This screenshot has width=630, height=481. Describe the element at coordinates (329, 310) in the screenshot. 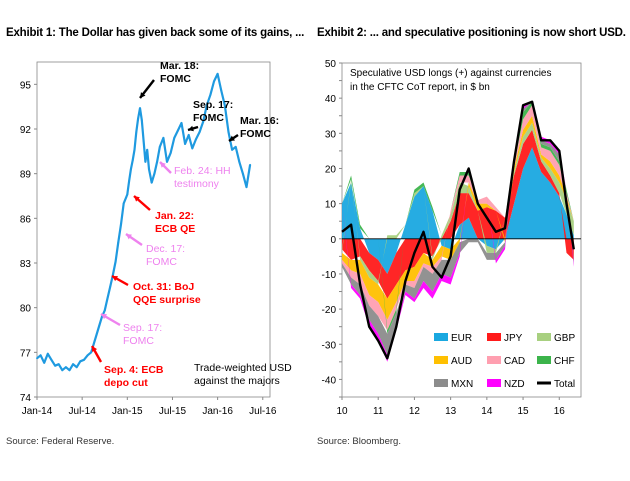

I see `y-tick-label: -20` at that location.